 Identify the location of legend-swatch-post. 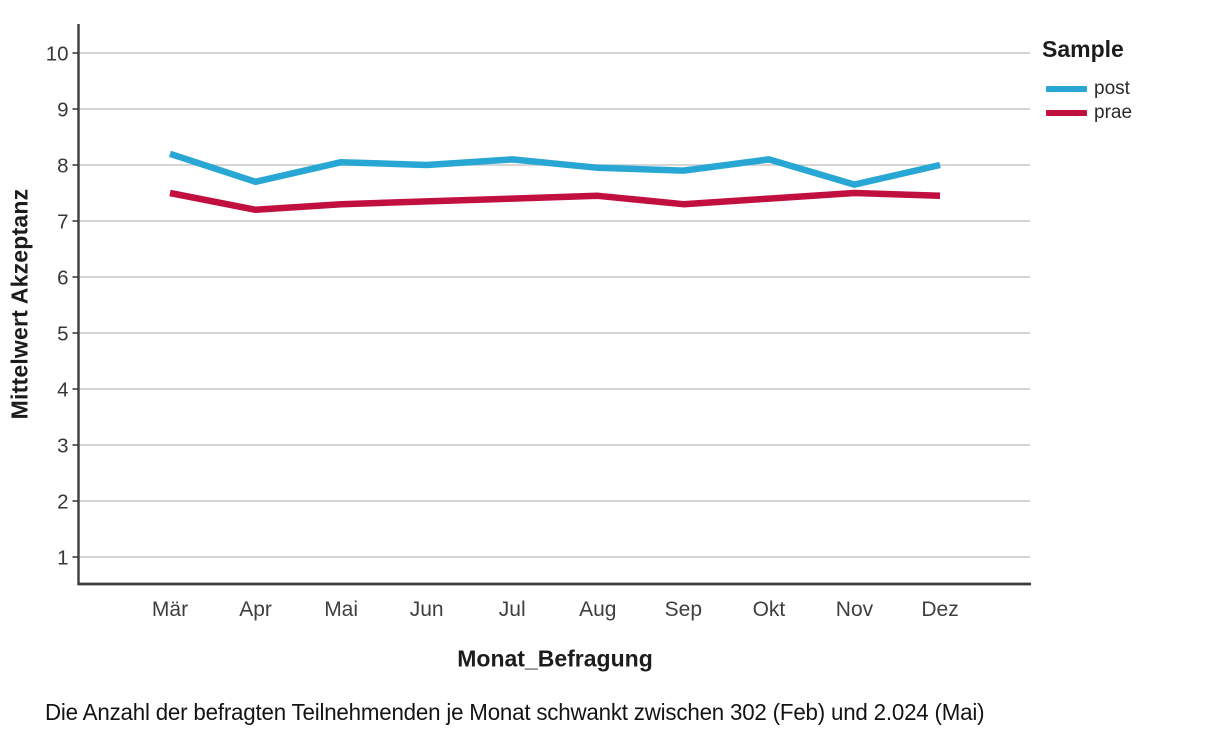
(1066, 89).